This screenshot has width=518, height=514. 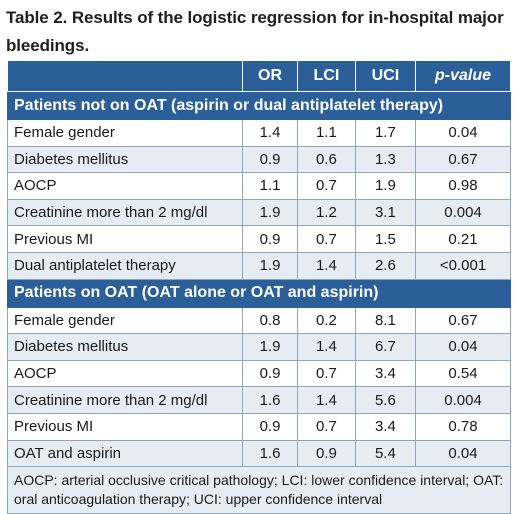 I want to click on table-row: Female gender 1.4 1.1 1.7 0.04, so click(x=259, y=133).